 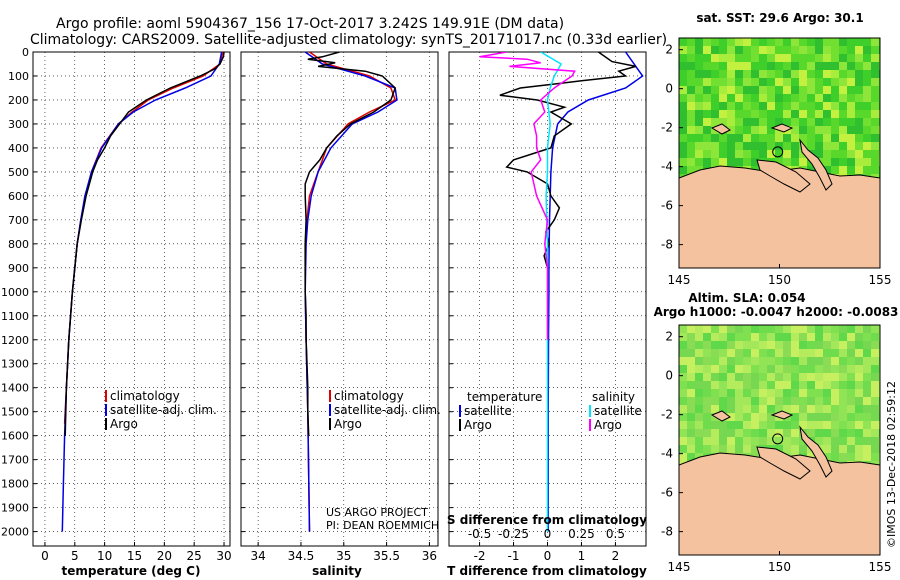 I want to click on sla-map-land-manus, so click(x=720, y=416).